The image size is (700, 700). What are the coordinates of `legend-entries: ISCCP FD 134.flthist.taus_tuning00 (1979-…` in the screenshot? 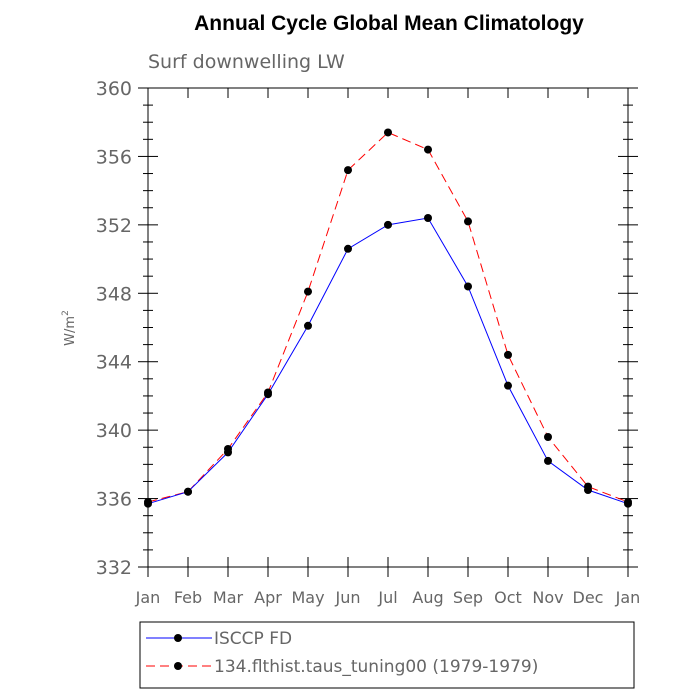 It's located at (342, 653).